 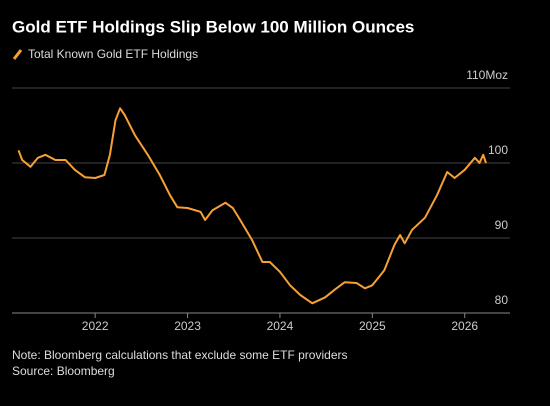 What do you see at coordinates (280, 326) in the screenshot?
I see `x-tick-label: 2024` at bounding box center [280, 326].